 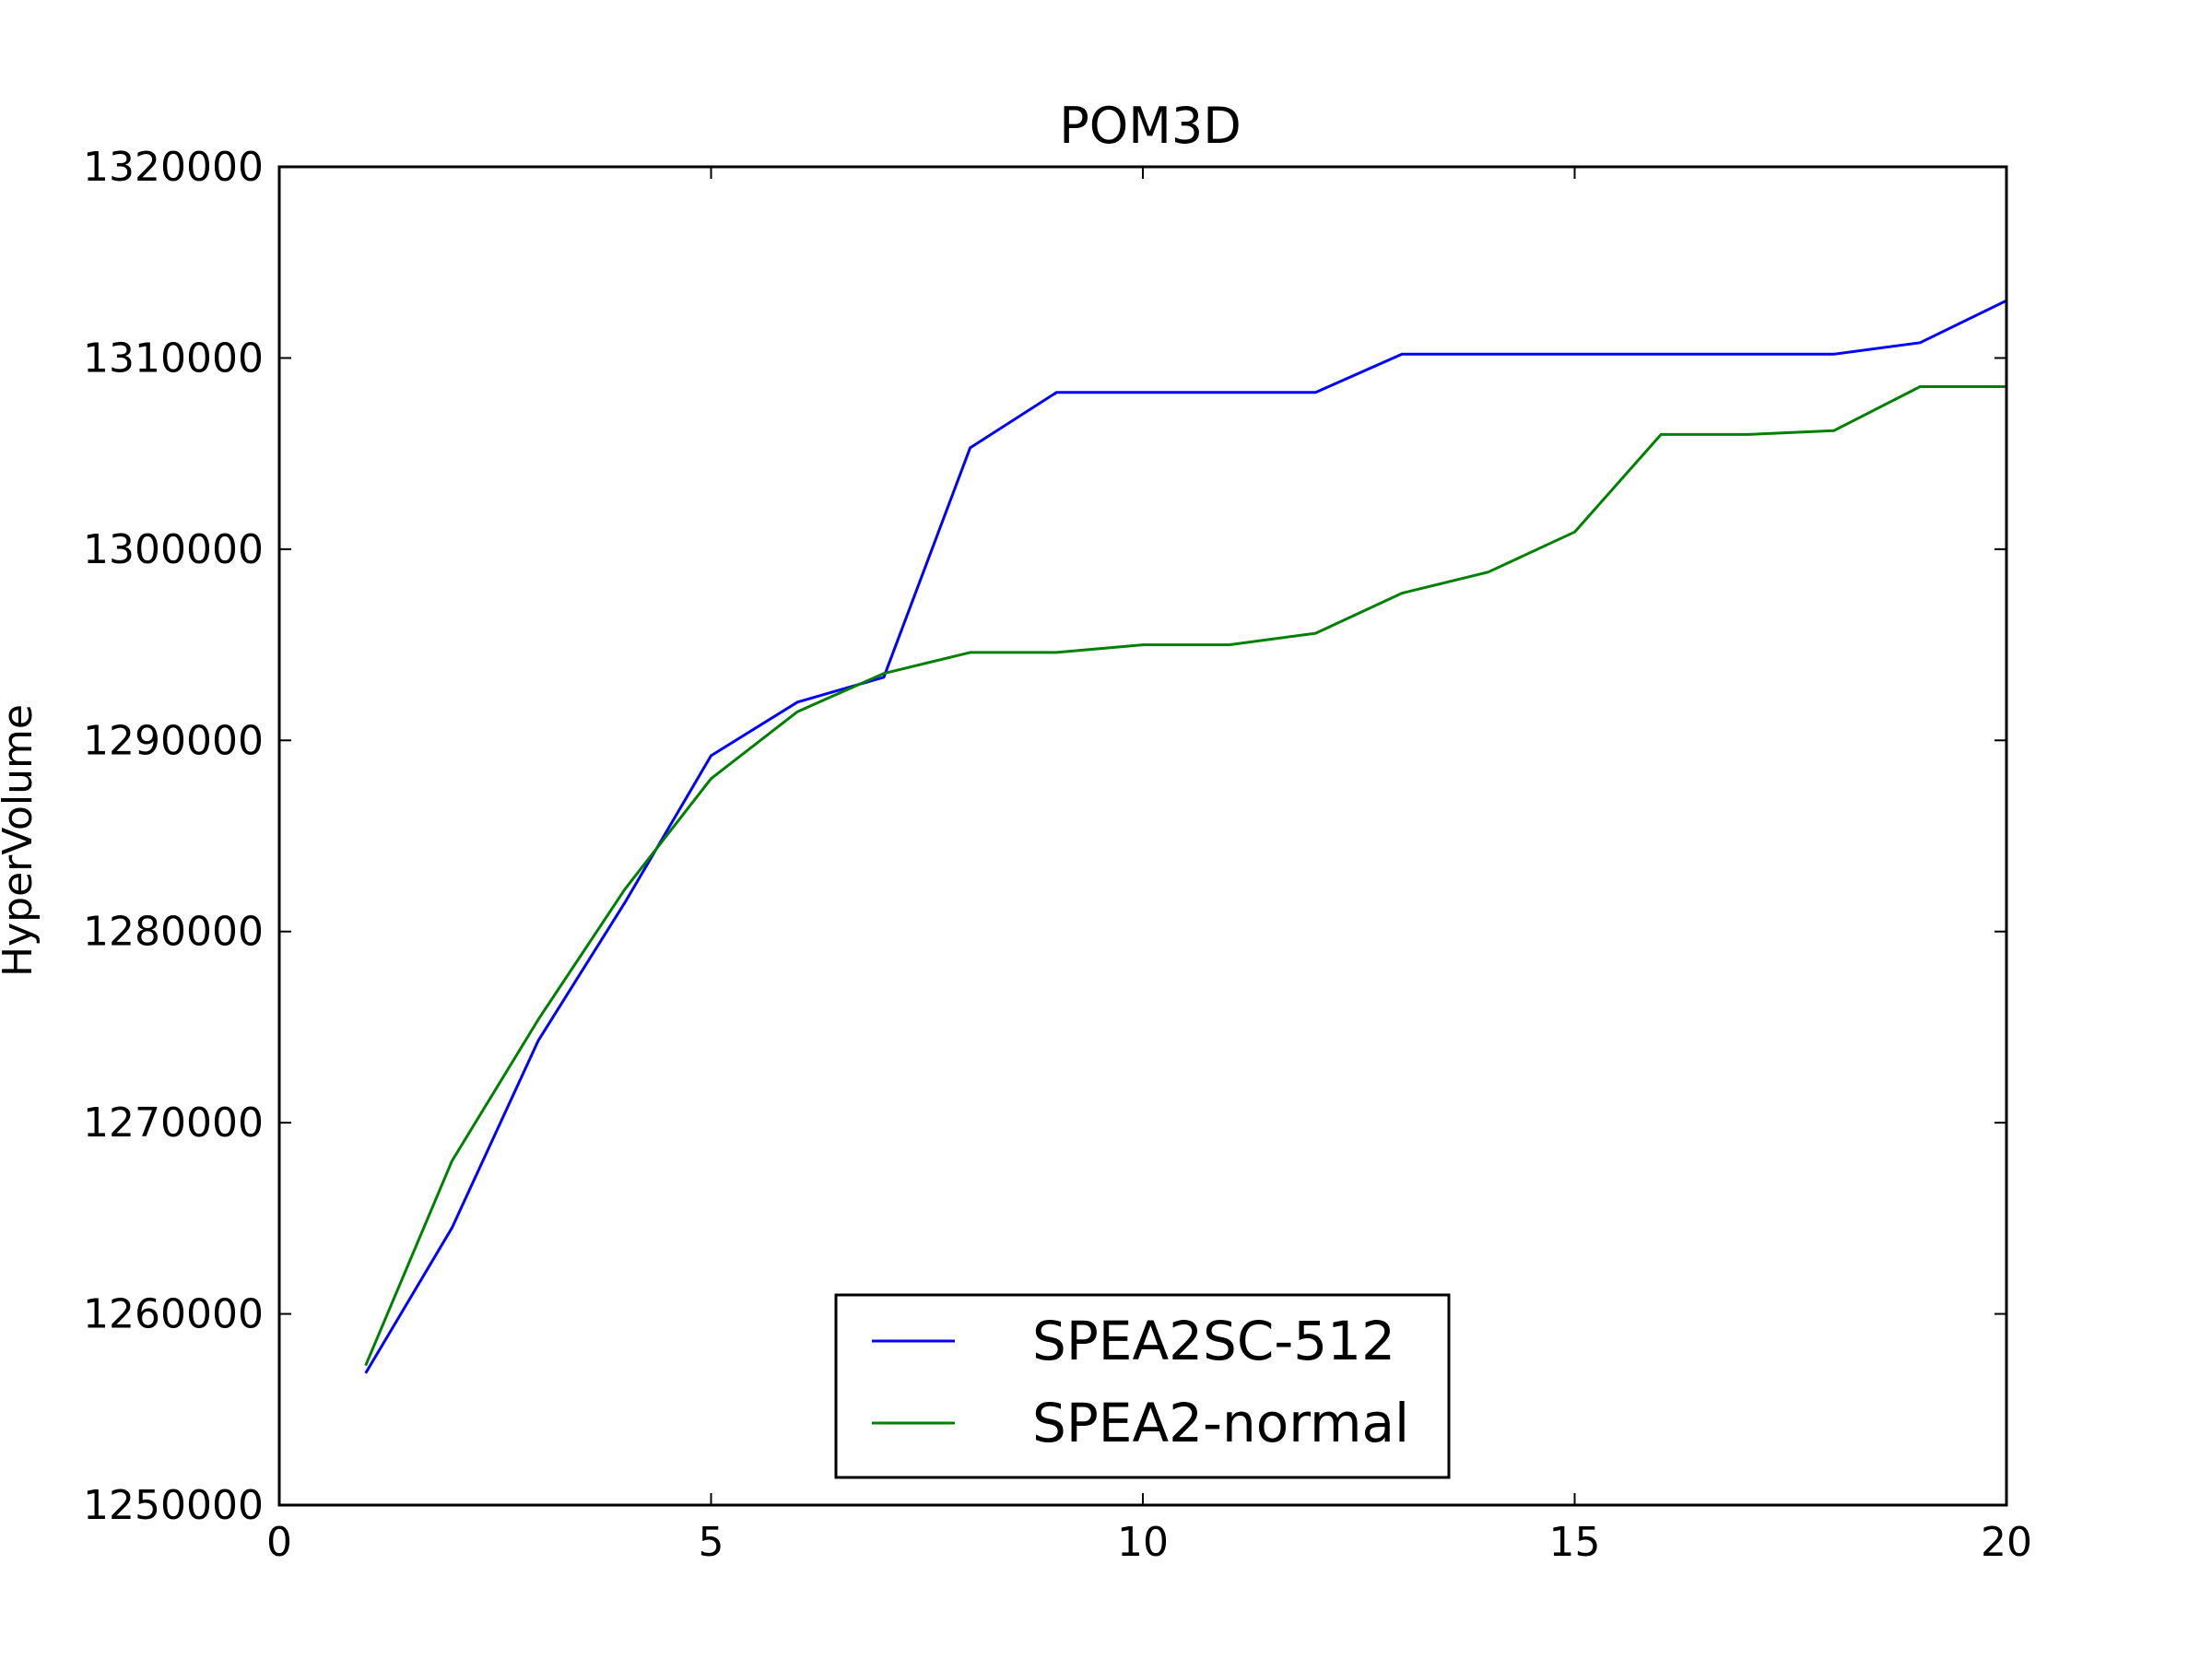 What do you see at coordinates (1143, 1542) in the screenshot?
I see `x-tick-label: 10` at bounding box center [1143, 1542].